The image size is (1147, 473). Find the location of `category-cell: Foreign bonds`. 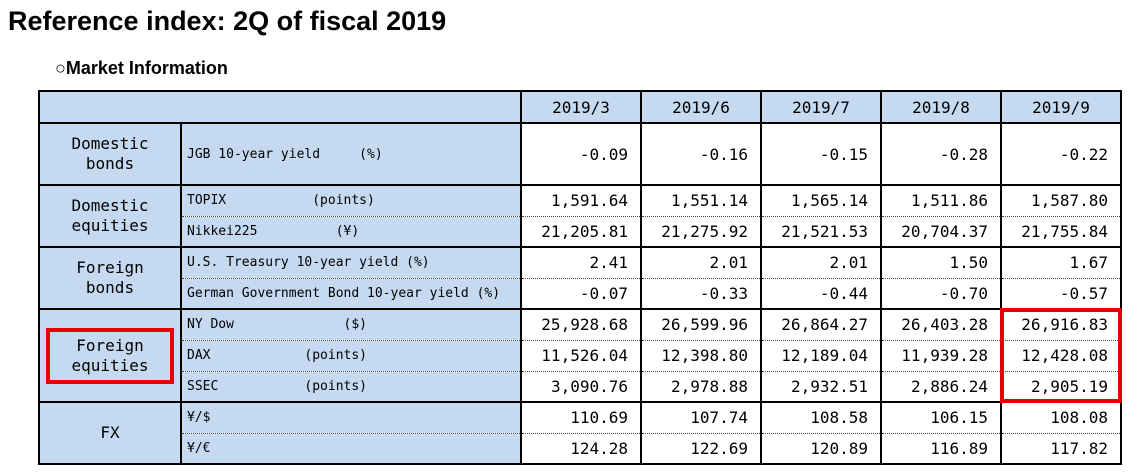

category-cell: Foreign bonds is located at coordinates (110, 278).